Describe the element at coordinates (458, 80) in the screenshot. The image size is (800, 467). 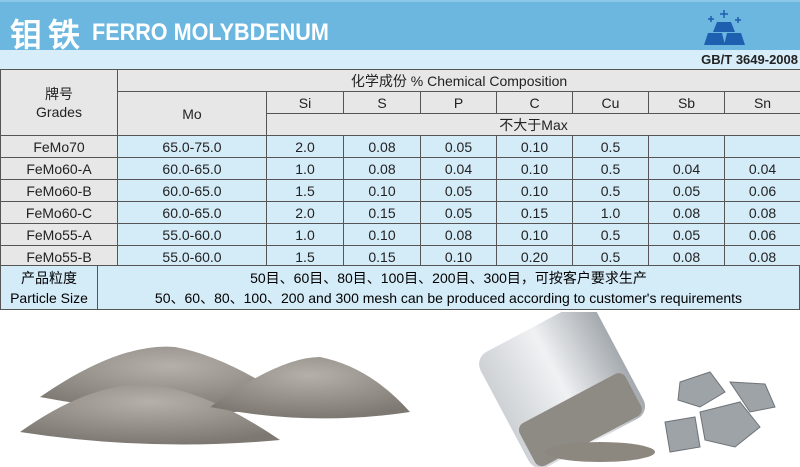
I see `composition-header: 化学成份 % Chemical Composition` at that location.